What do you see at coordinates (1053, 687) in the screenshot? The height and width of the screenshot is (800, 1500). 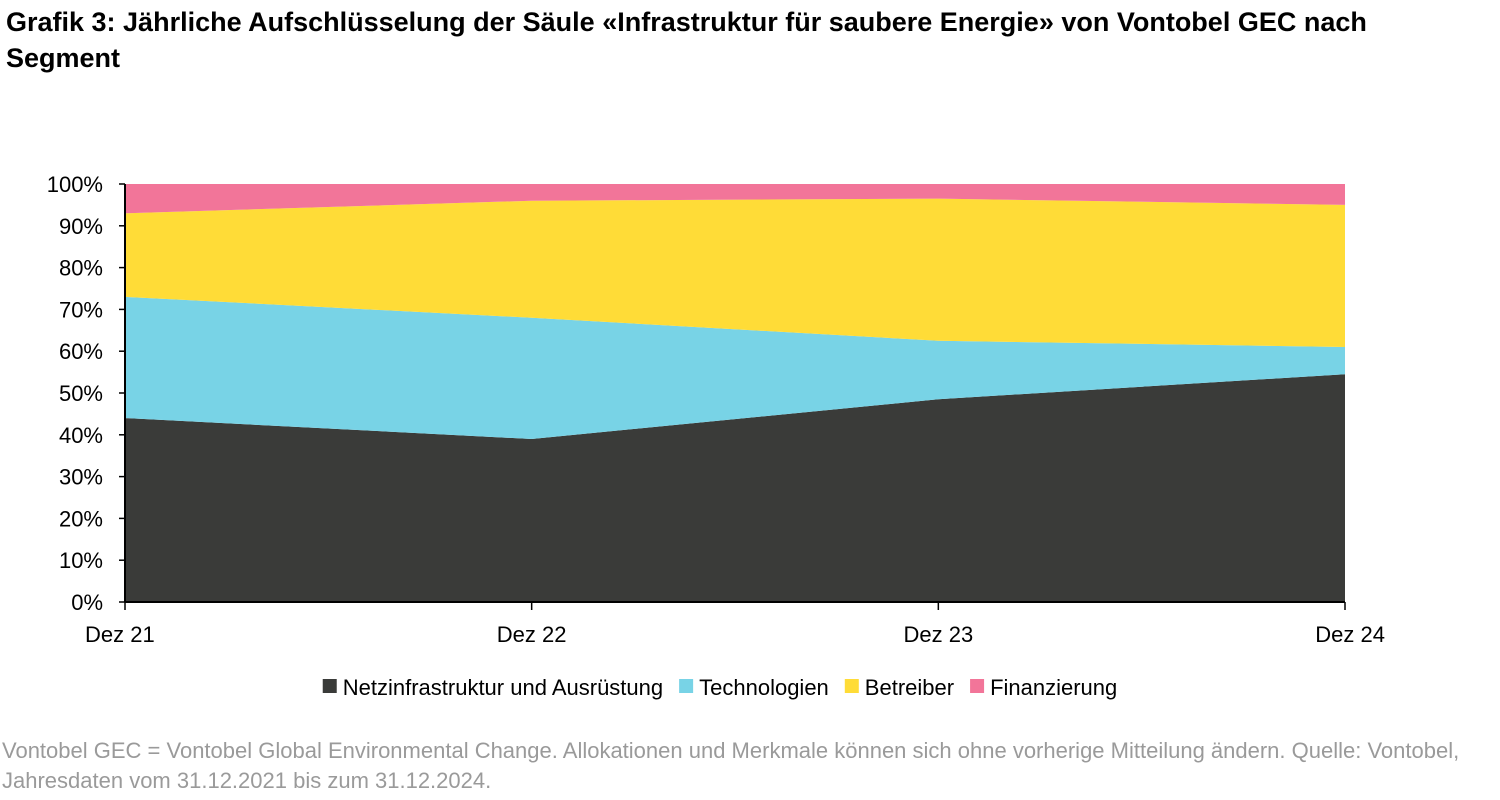 I see `legend-label: Finanzierung` at bounding box center [1053, 687].